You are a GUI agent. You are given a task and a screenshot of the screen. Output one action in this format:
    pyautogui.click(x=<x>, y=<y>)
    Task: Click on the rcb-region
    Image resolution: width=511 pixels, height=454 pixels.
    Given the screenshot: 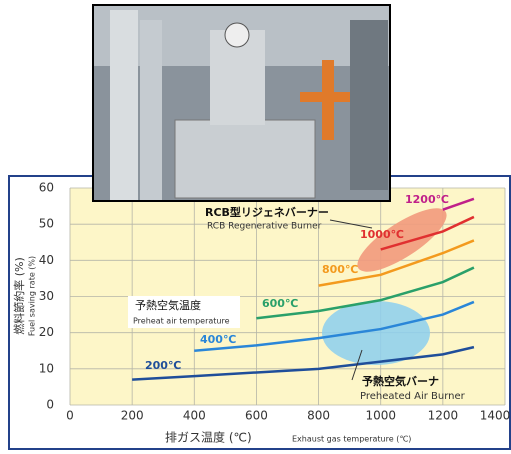 What is the action you would take?
    pyautogui.click(x=402, y=240)
    